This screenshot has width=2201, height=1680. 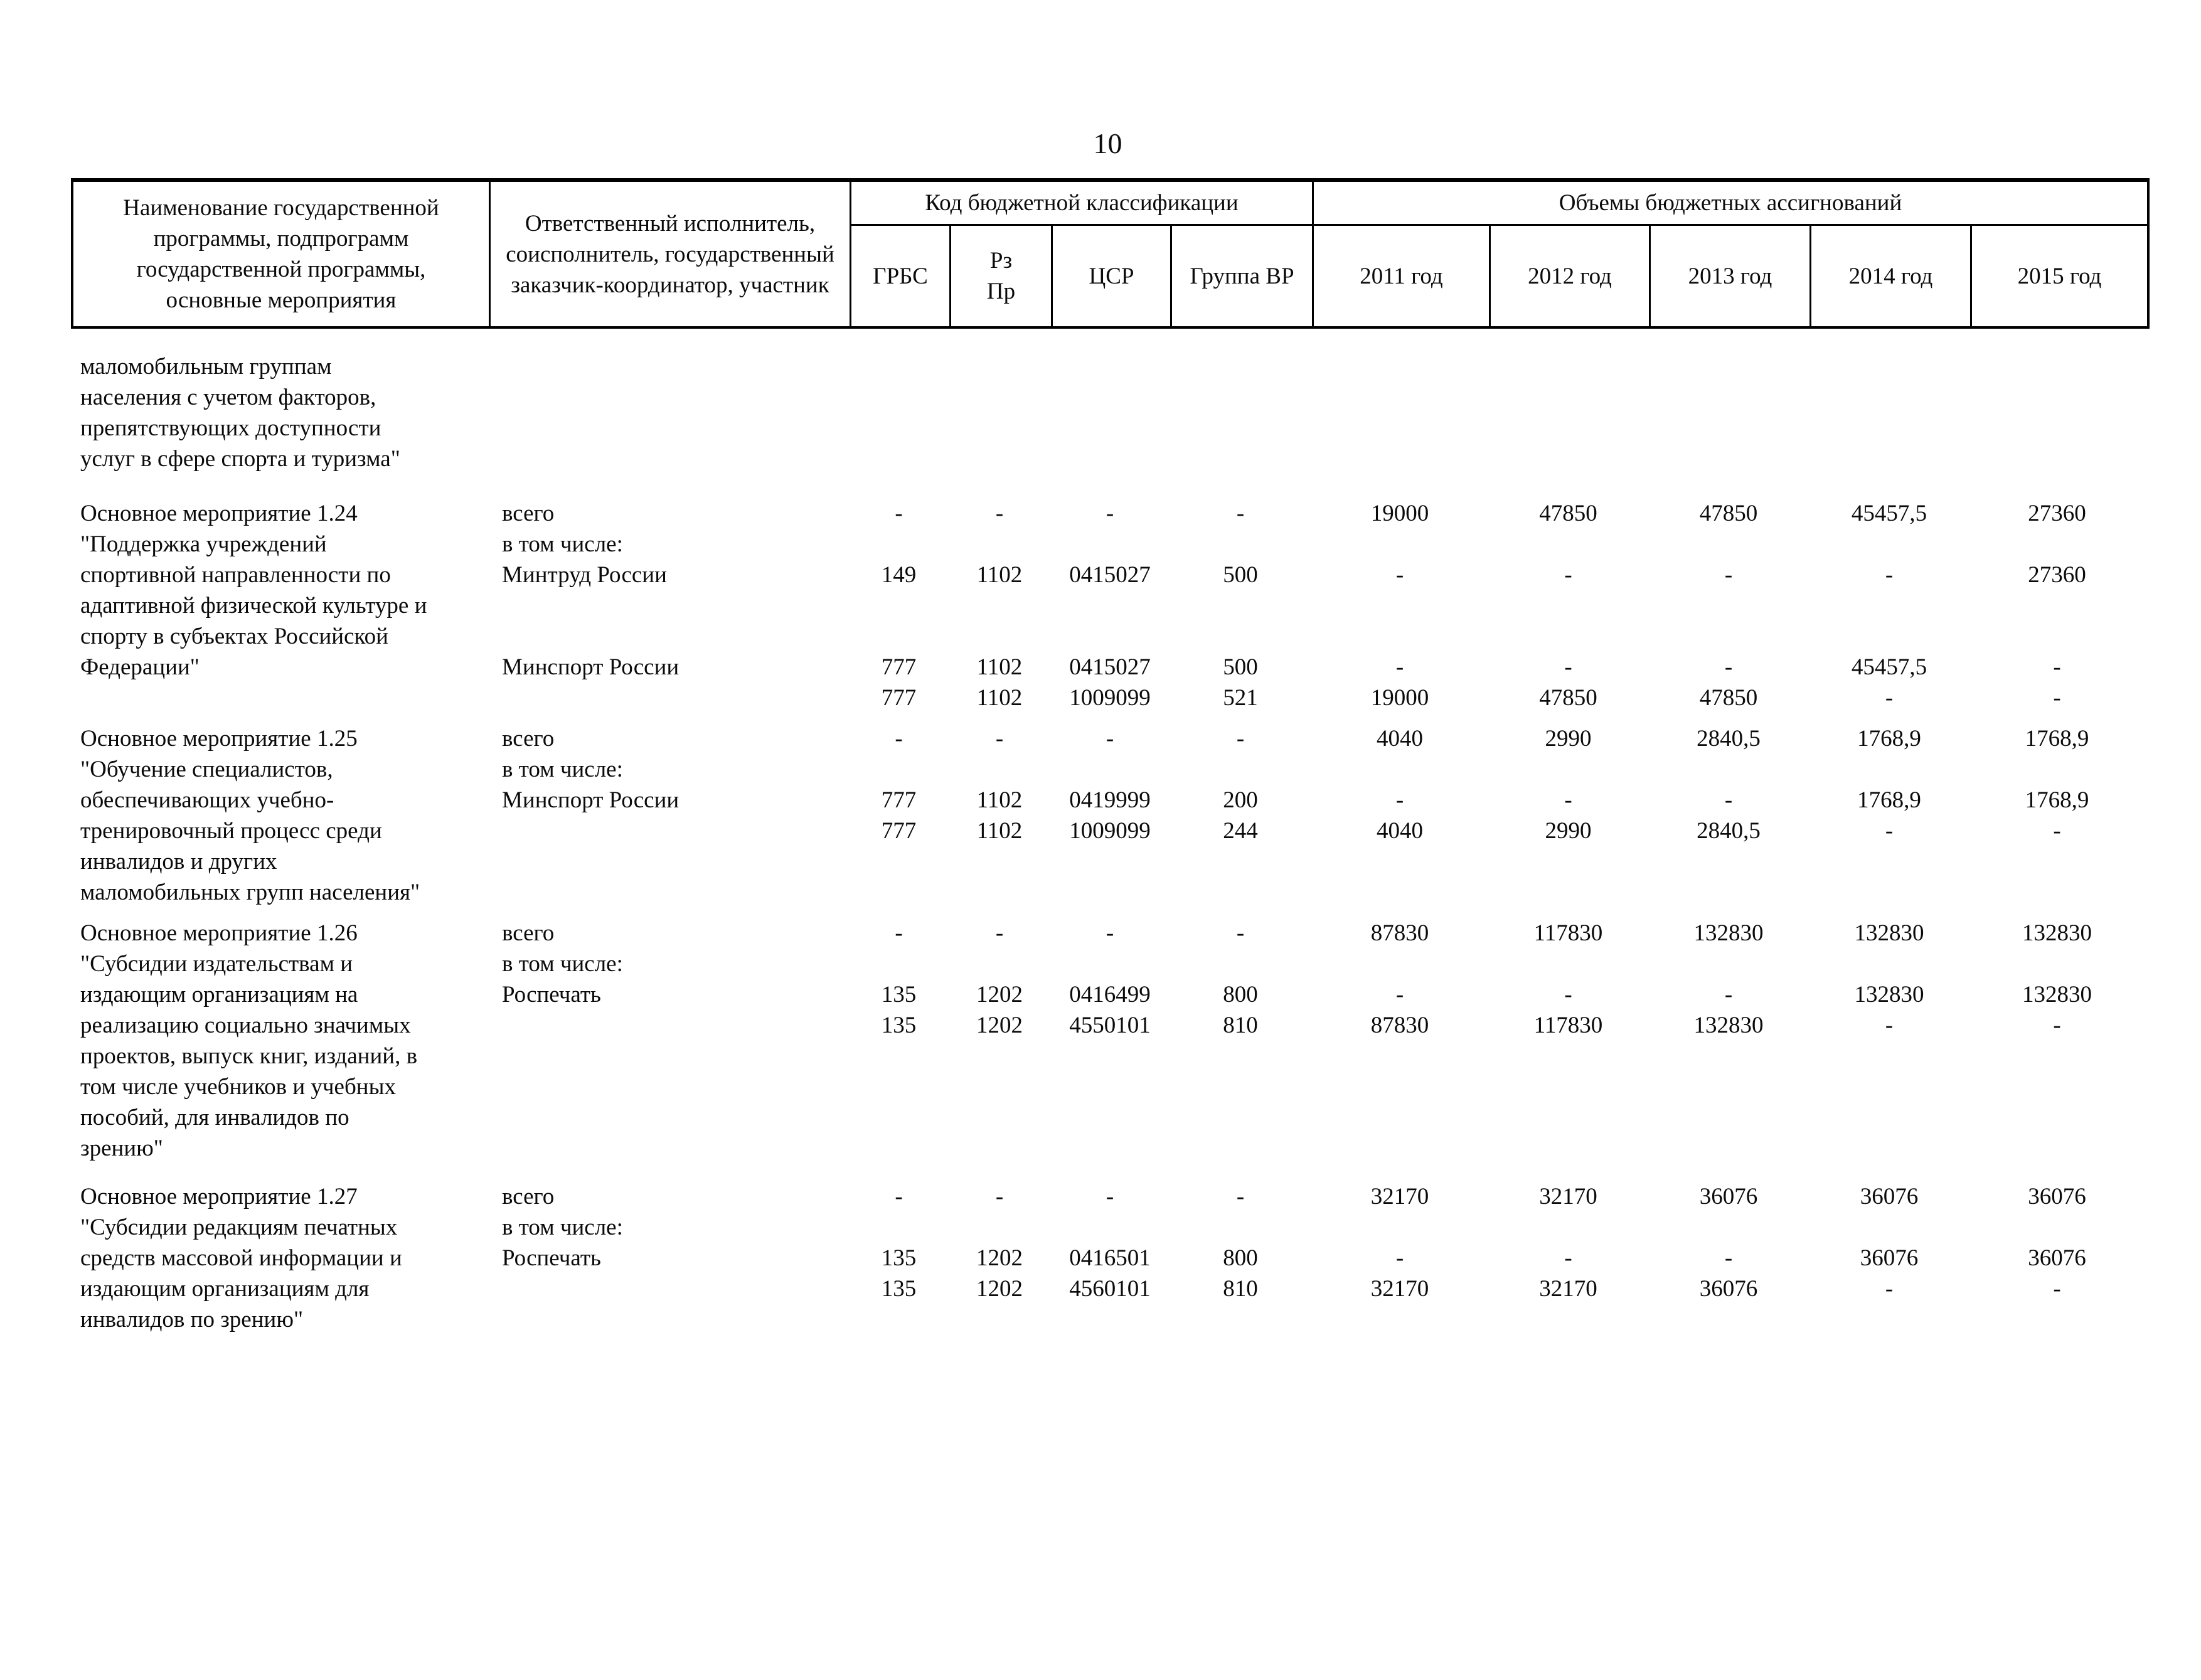 What do you see at coordinates (1316, 738) in the screenshot?
I see `budget-row: всего - - - - 4040 2990 2840,5 1768,9 1768,9` at bounding box center [1316, 738].